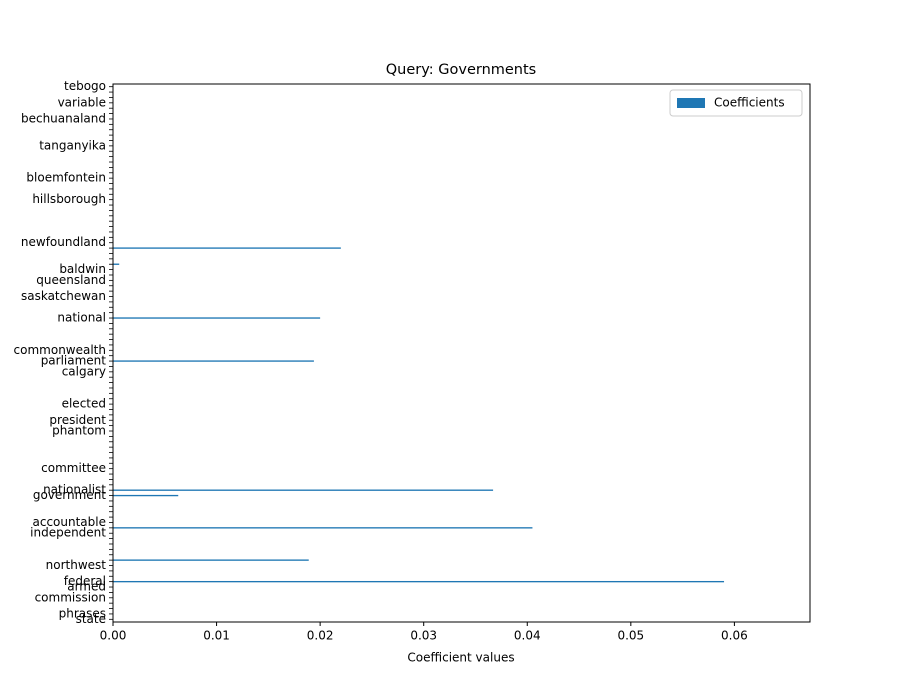  I want to click on x-tick-label: 0.01, so click(216, 636).